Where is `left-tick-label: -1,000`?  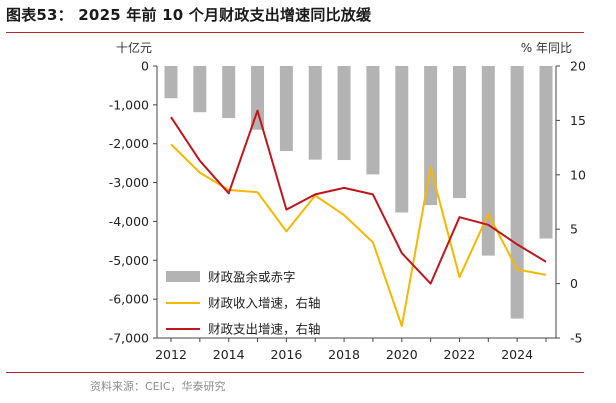 left-tick-label: -1,000 is located at coordinates (129, 104).